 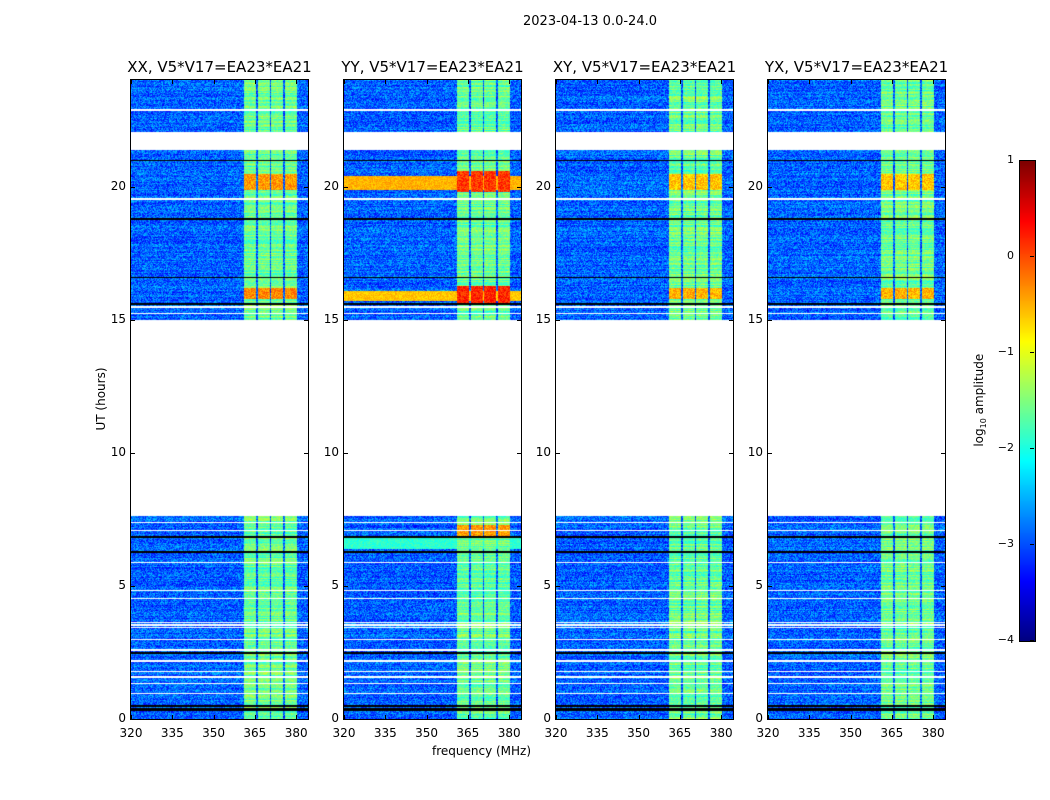 What do you see at coordinates (978, 386) in the screenshot?
I see `colorbar-label-suffix: amplitude` at bounding box center [978, 386].